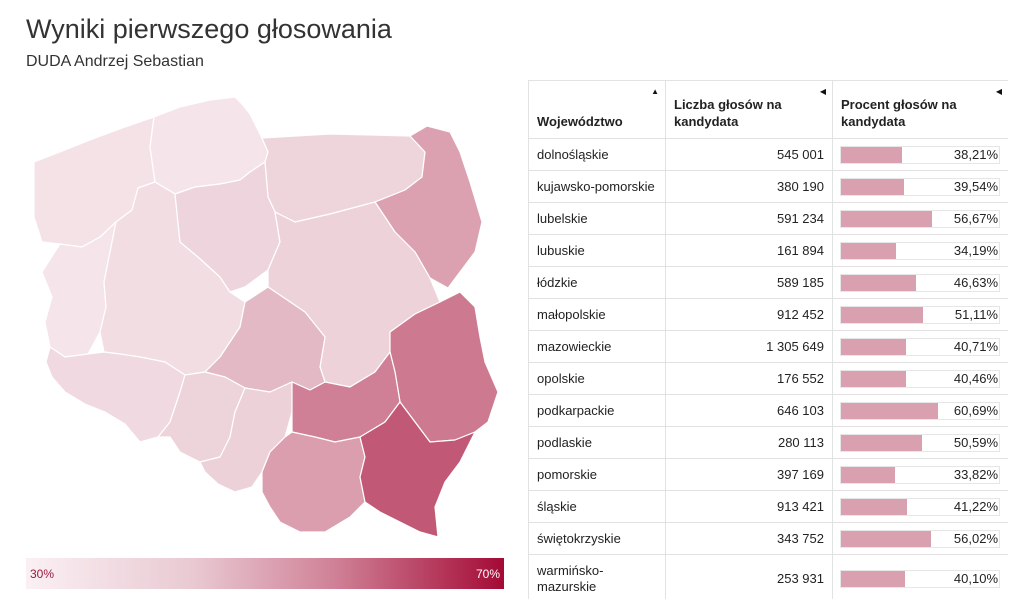 This screenshot has width=1024, height=599. Describe the element at coordinates (597, 282) in the screenshot. I see `region-name-cell: łódzkie` at that location.